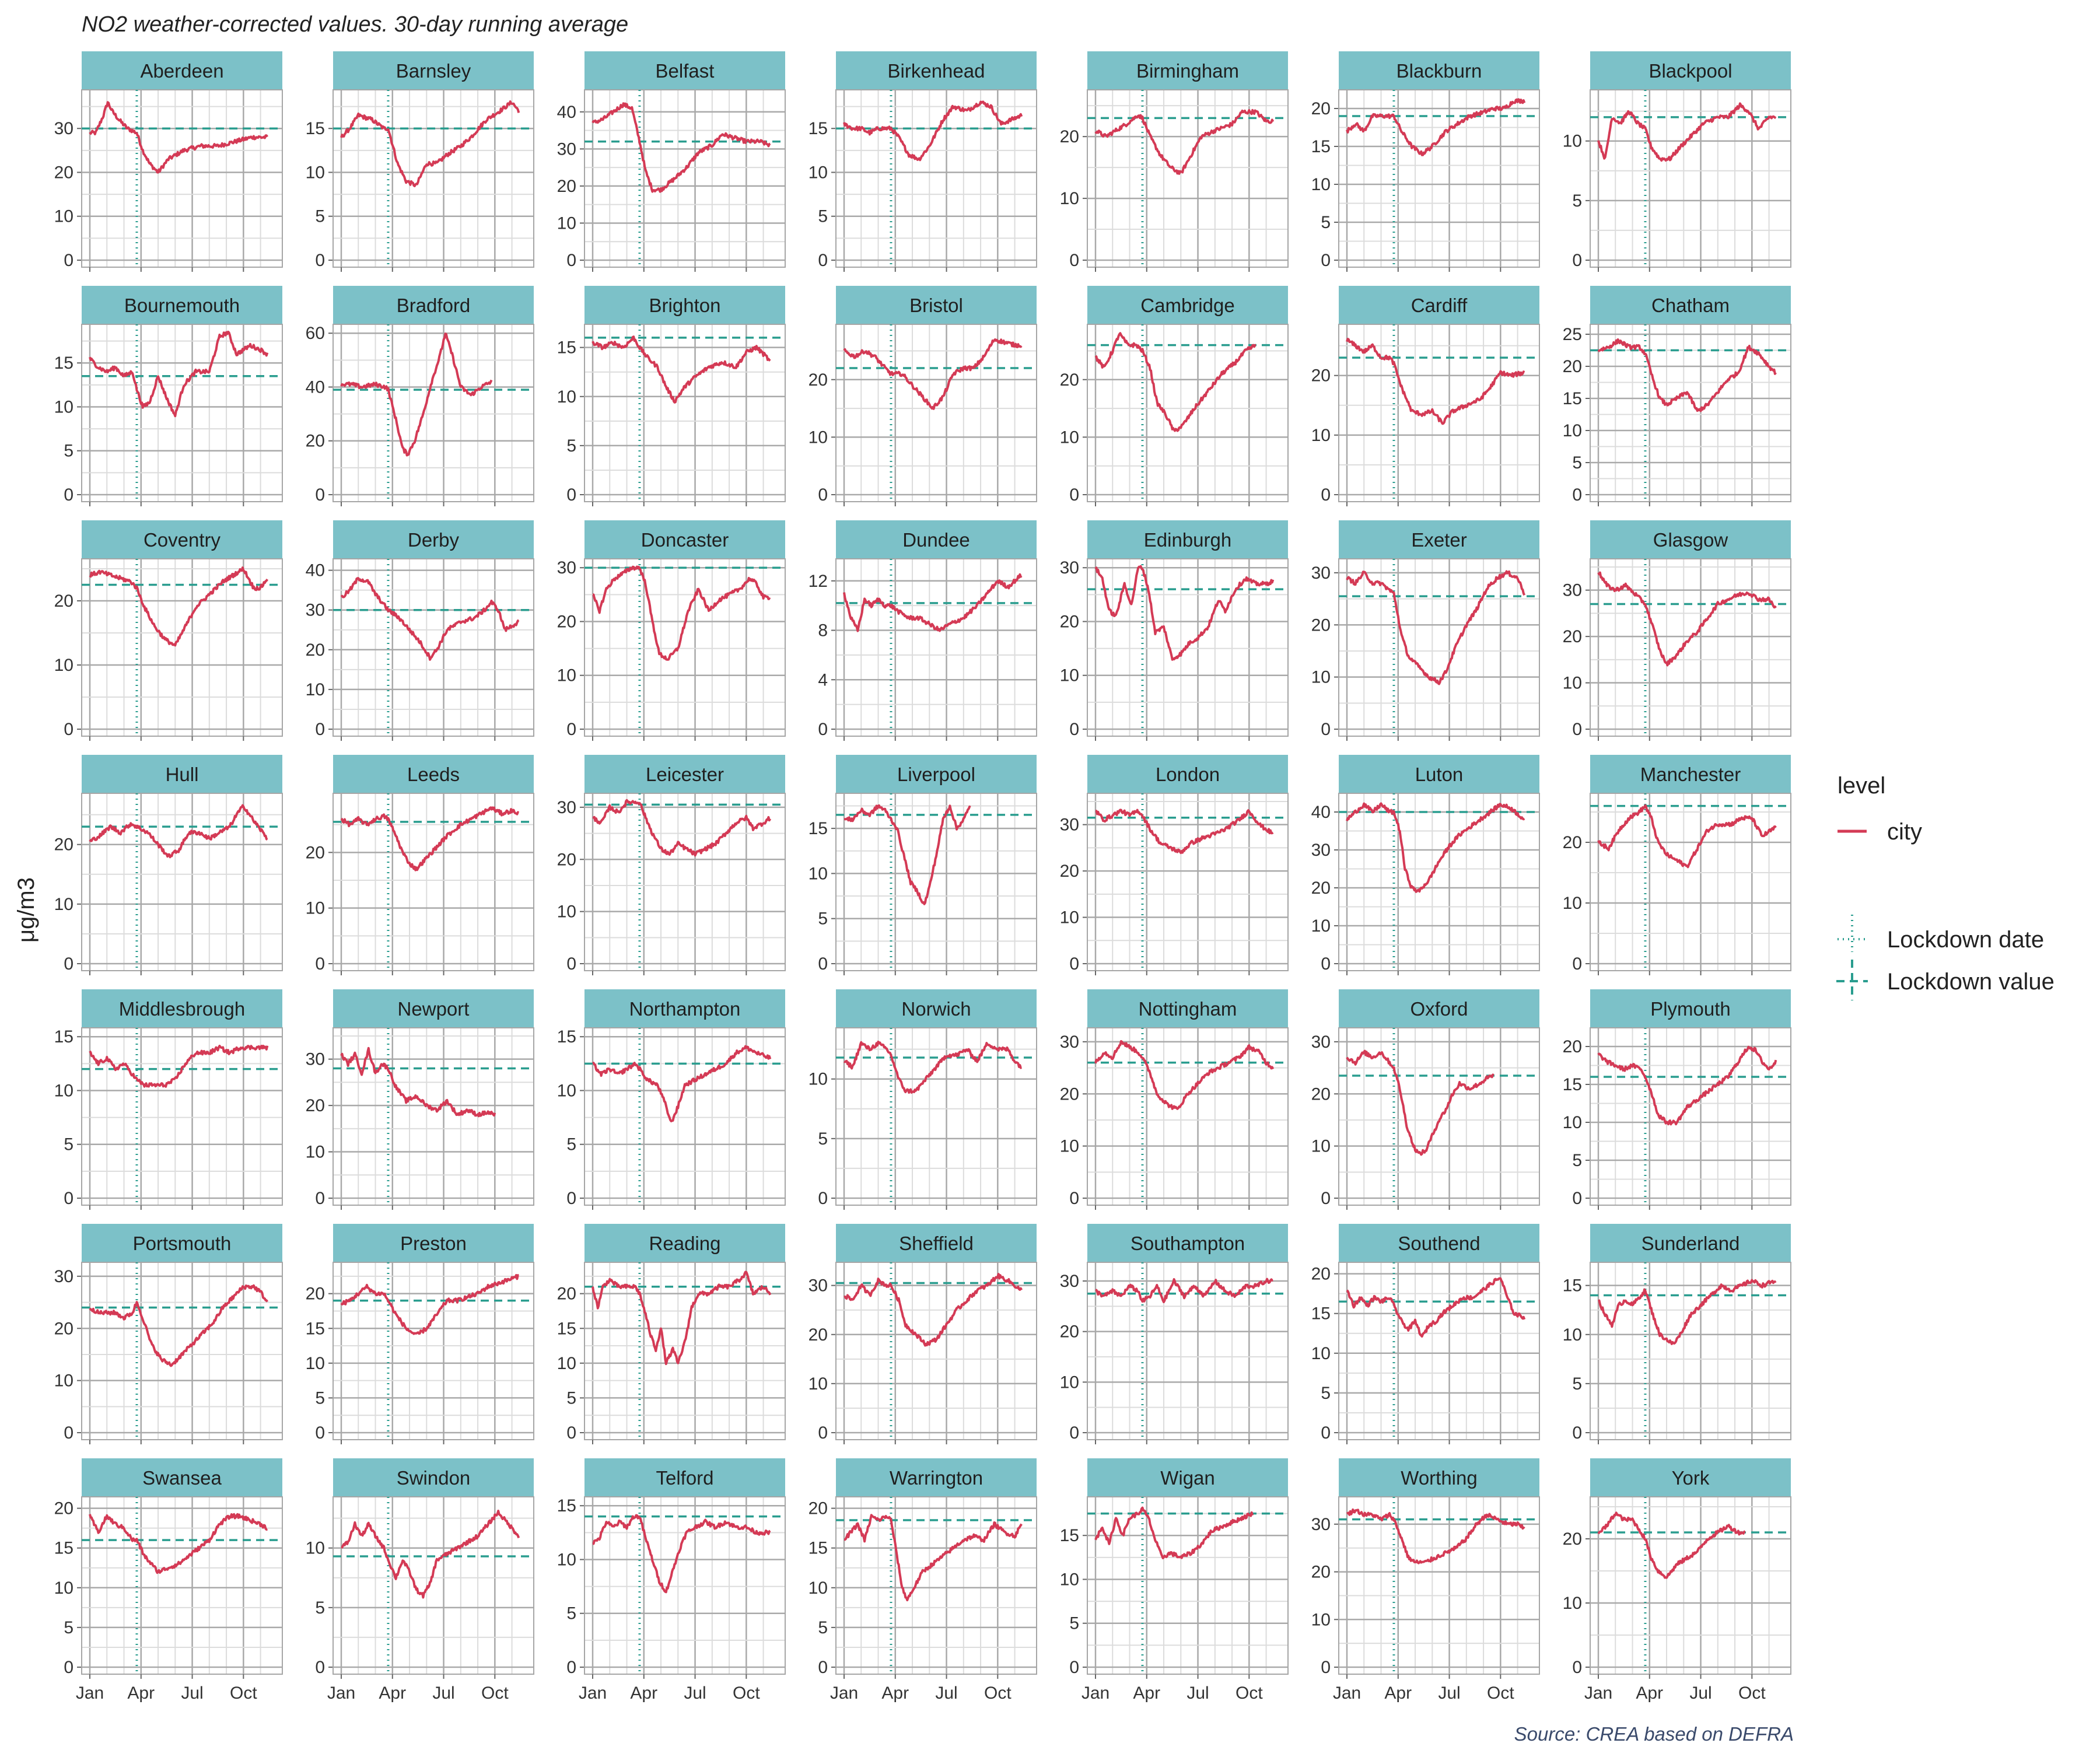 Image resolution: width=2100 pixels, height=1750 pixels. Describe the element at coordinates (922, 1334) in the screenshot. I see `panel-sheffield: Sheffield 0 10 20 30` at that location.